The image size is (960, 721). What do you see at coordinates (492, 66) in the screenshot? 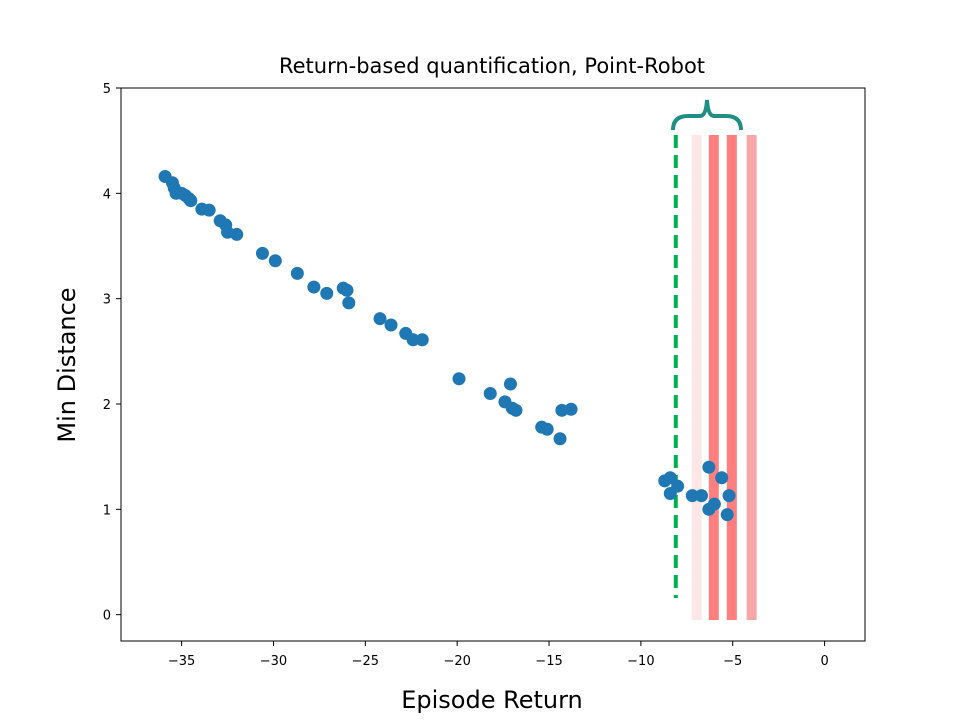
I see `chart-title: Return-based quantification, Point-Robot` at bounding box center [492, 66].